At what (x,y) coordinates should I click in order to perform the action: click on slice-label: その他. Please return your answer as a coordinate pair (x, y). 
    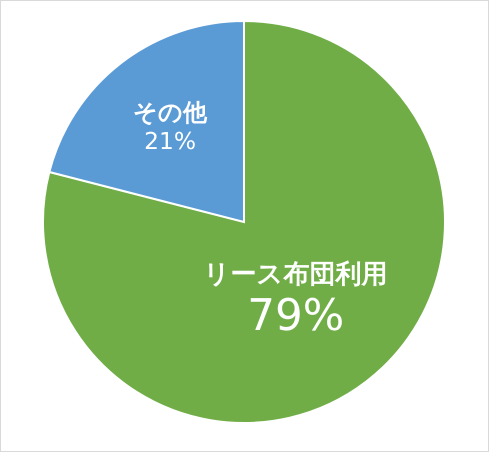
    Looking at the image, I should click on (170, 112).